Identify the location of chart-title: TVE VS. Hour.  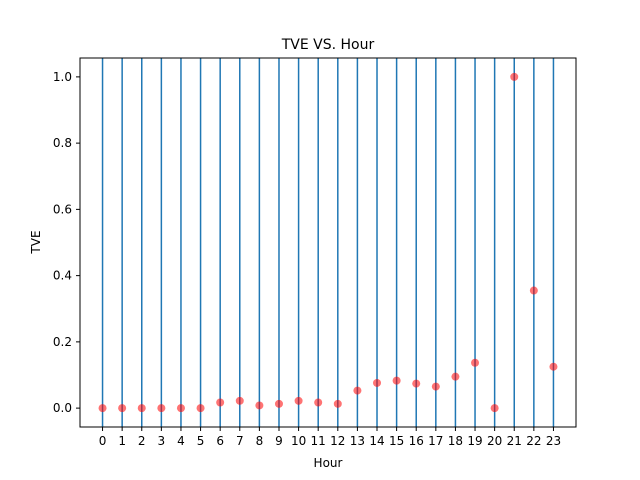
(328, 45).